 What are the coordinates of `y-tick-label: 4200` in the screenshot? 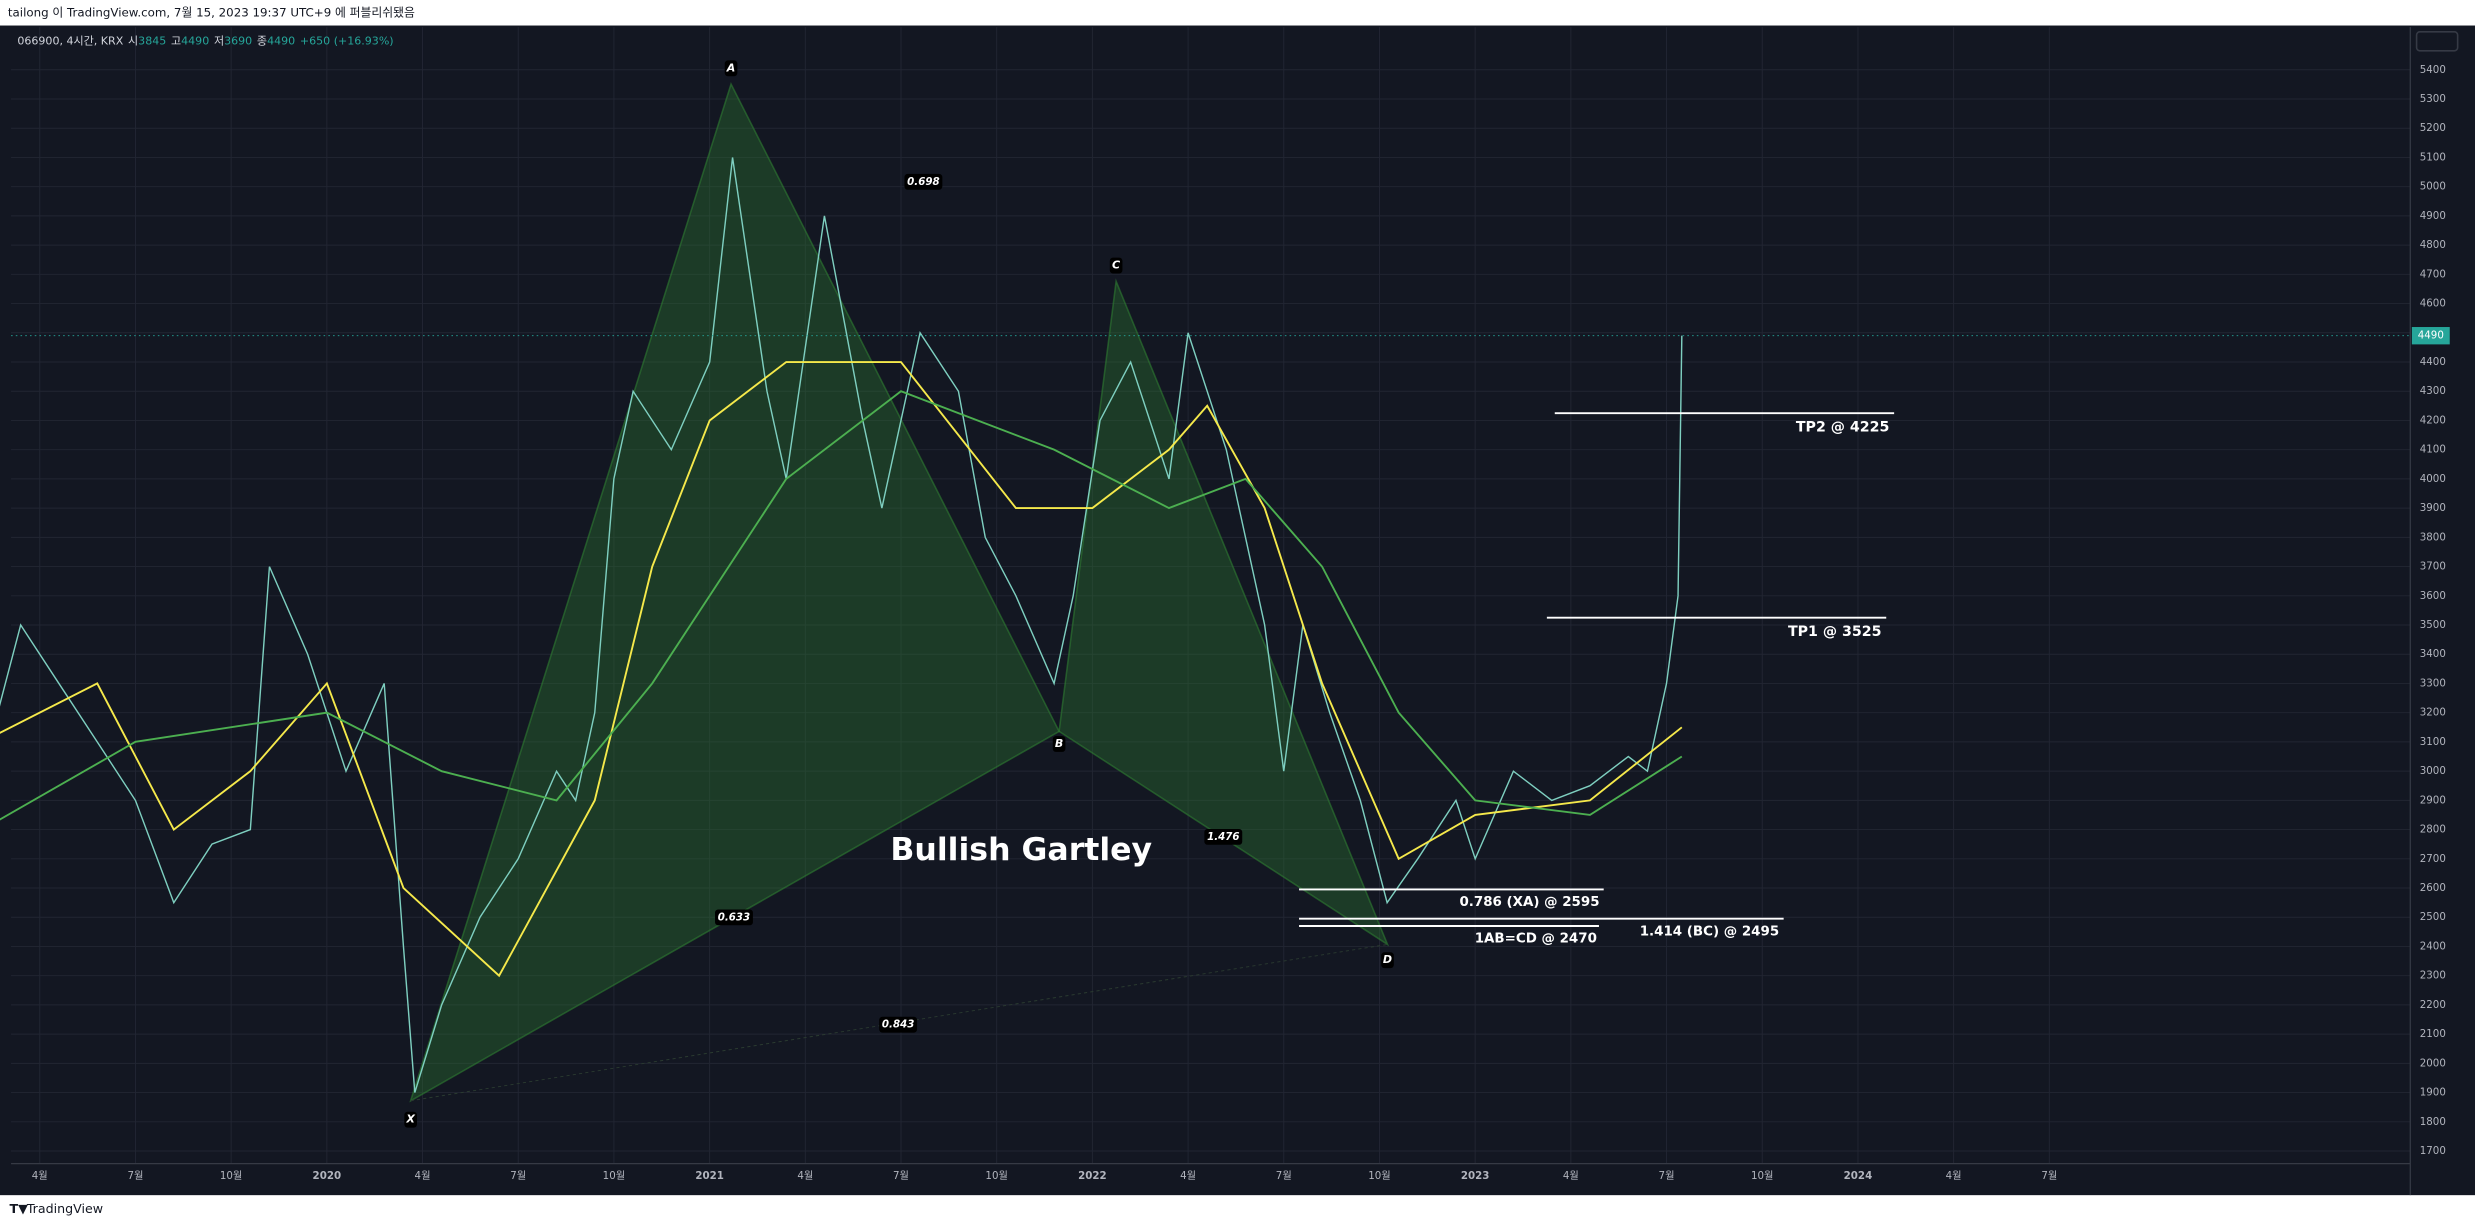 It's located at (2433, 420).